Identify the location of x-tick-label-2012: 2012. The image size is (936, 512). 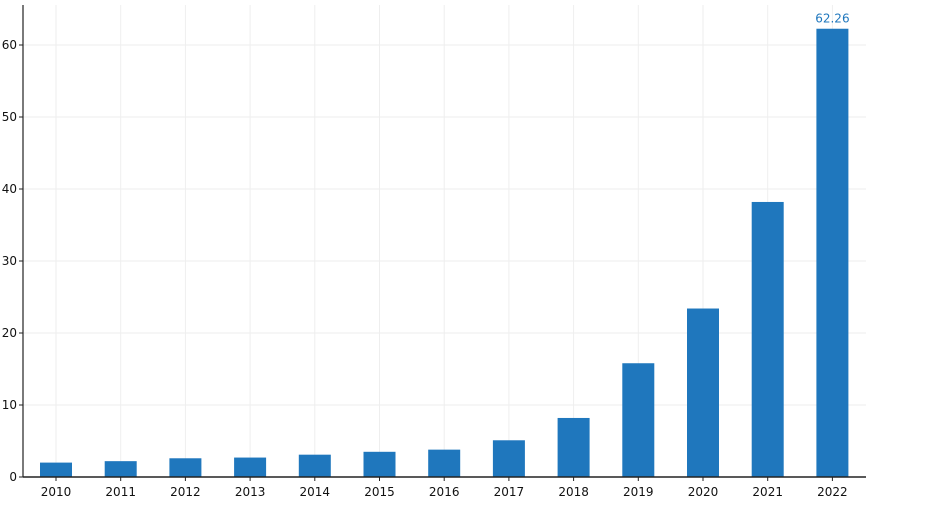
(185, 492).